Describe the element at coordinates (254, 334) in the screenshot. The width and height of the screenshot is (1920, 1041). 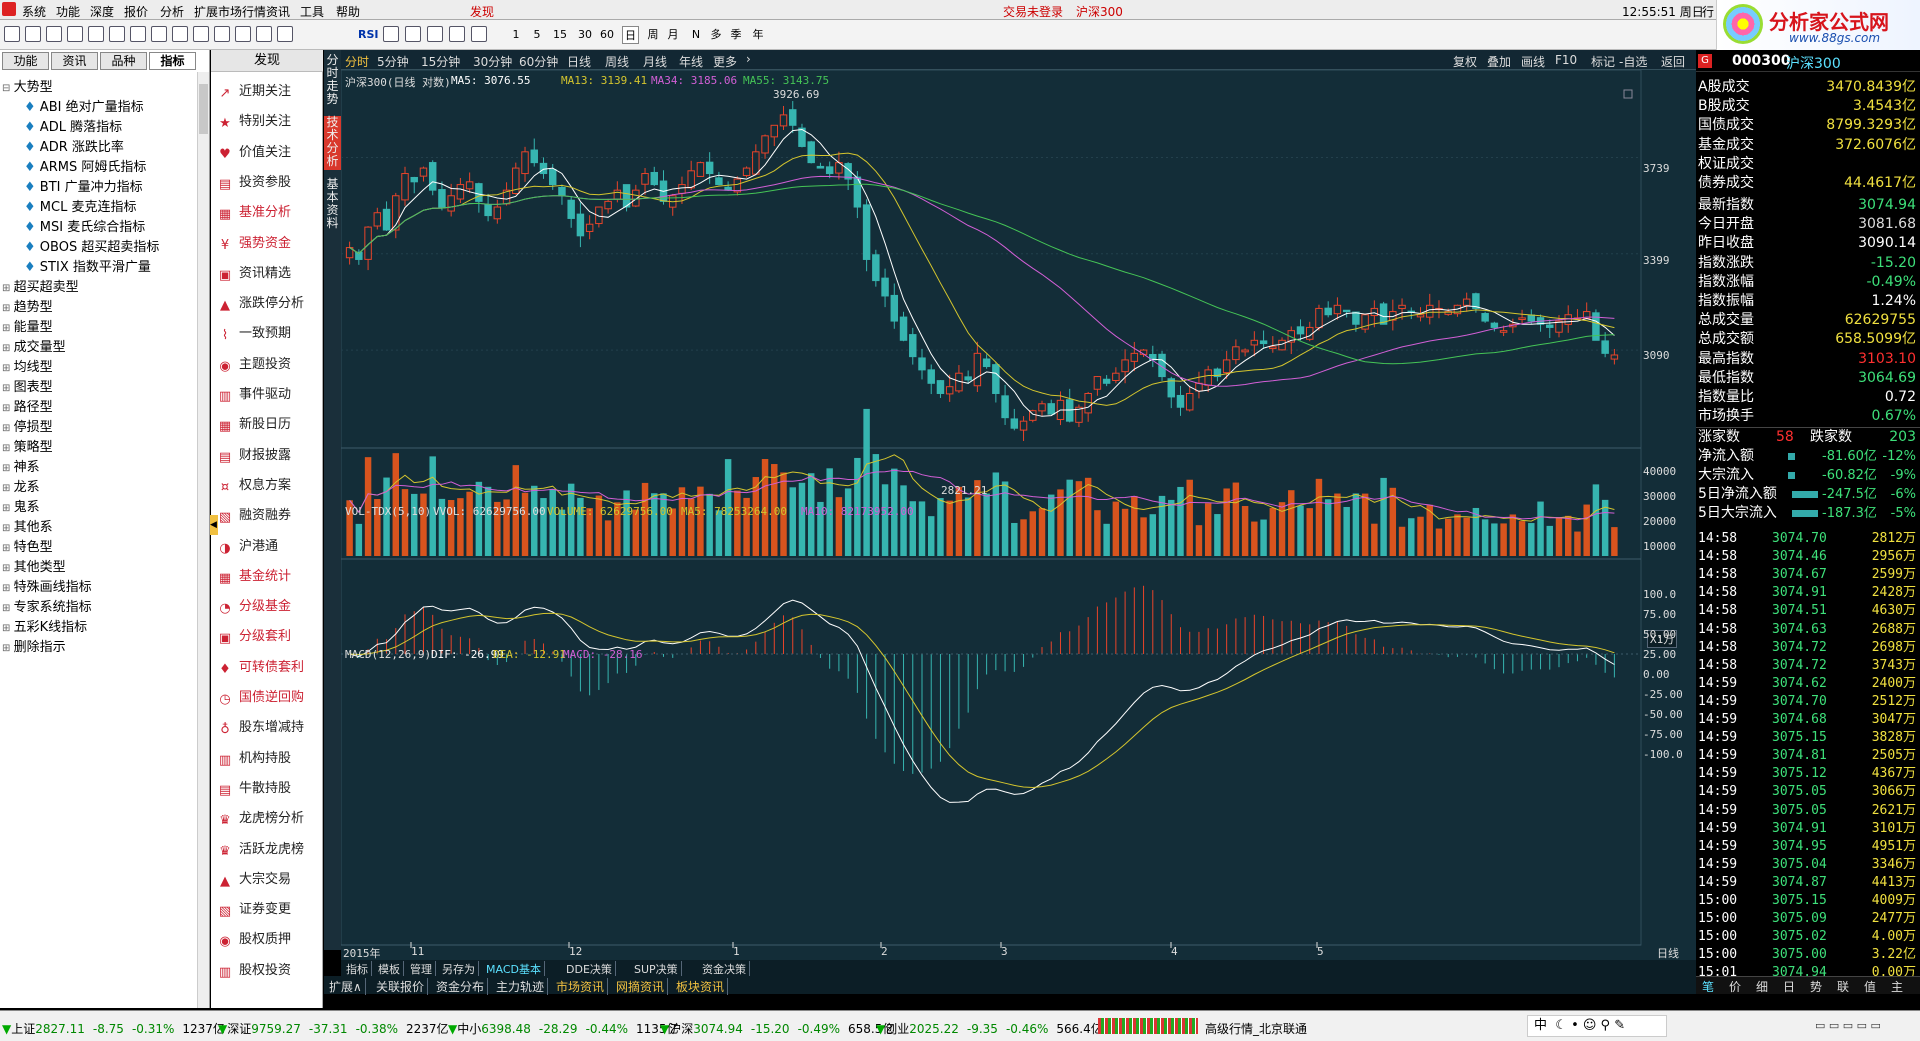
I see `discover-item: ⌇ 一致预期` at that location.